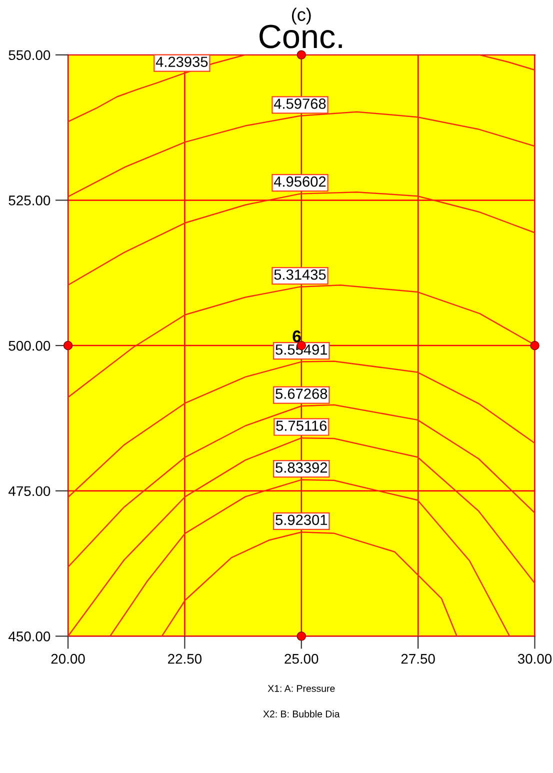 The width and height of the screenshot is (553, 773). Describe the element at coordinates (301, 688) in the screenshot. I see `x-axis-title: X1: A: Pressure` at that location.